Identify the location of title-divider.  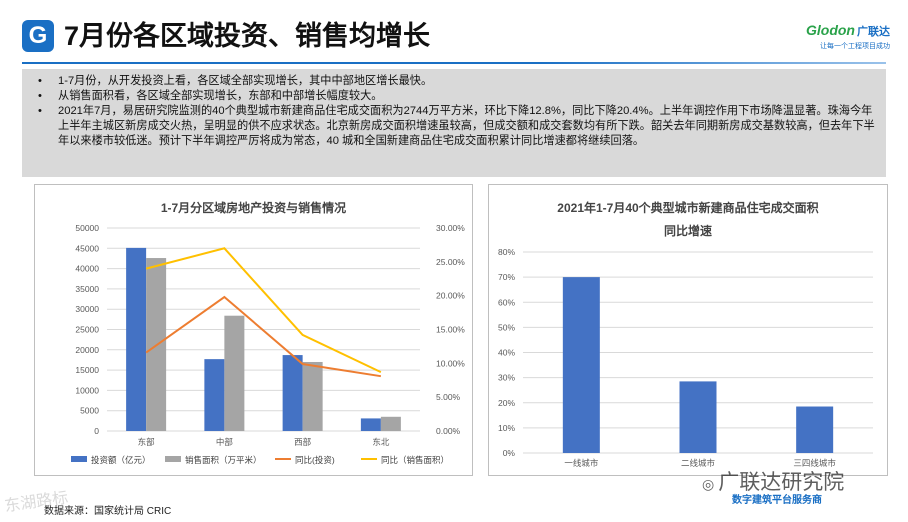
(454, 63).